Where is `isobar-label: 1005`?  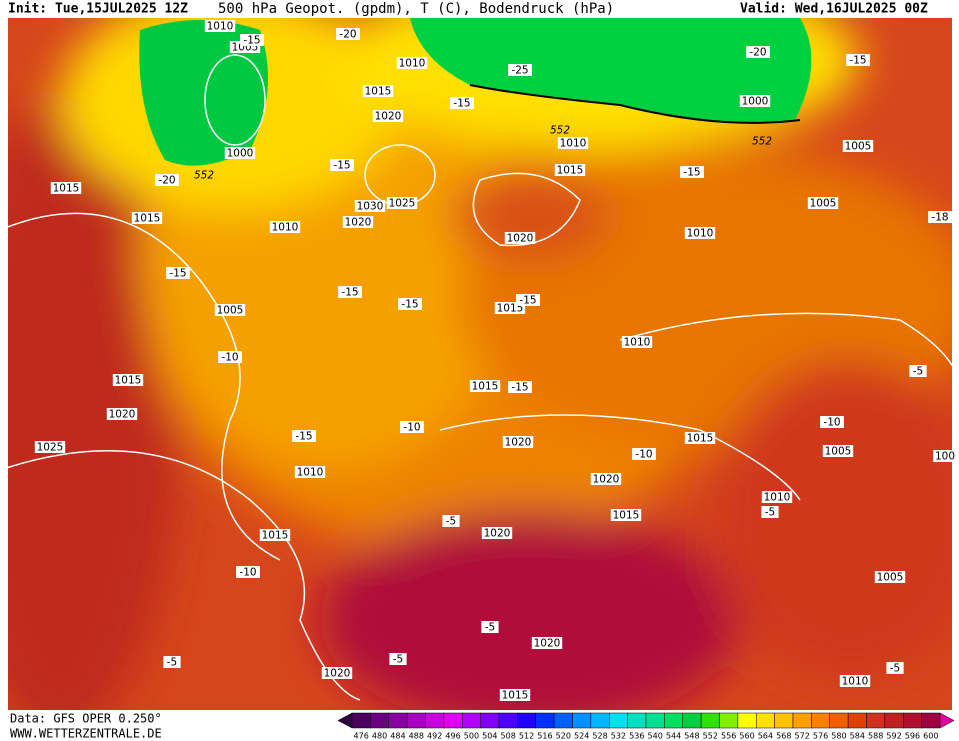 isobar-label: 1005 is located at coordinates (858, 147).